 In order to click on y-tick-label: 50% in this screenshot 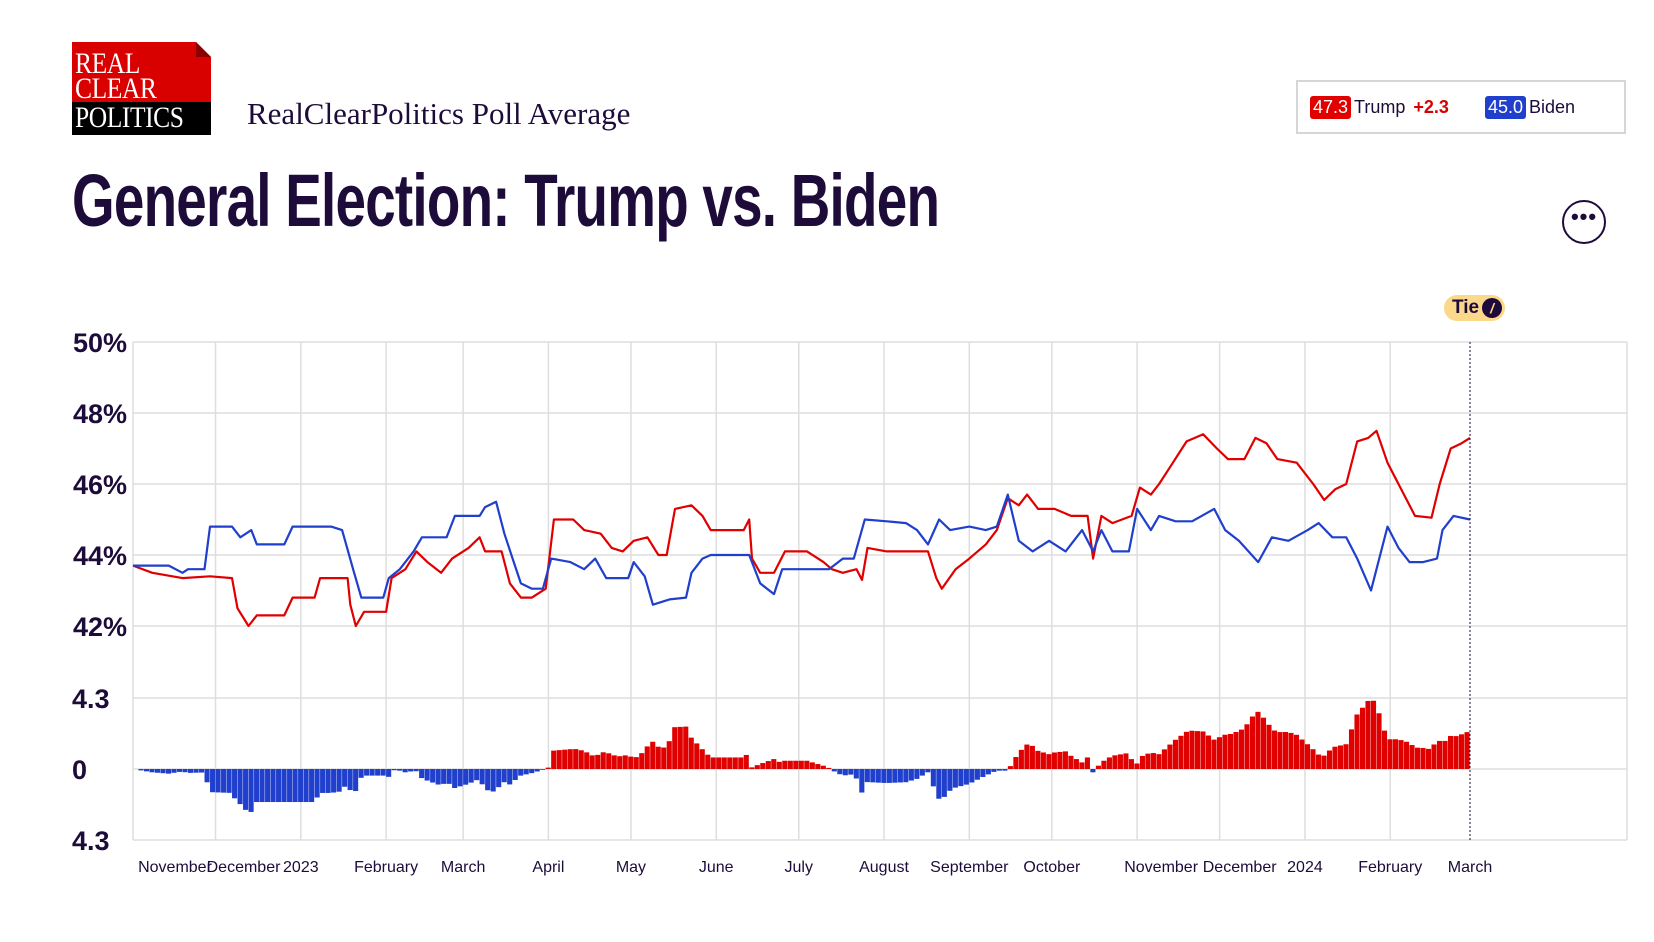, I will do `click(100, 343)`.